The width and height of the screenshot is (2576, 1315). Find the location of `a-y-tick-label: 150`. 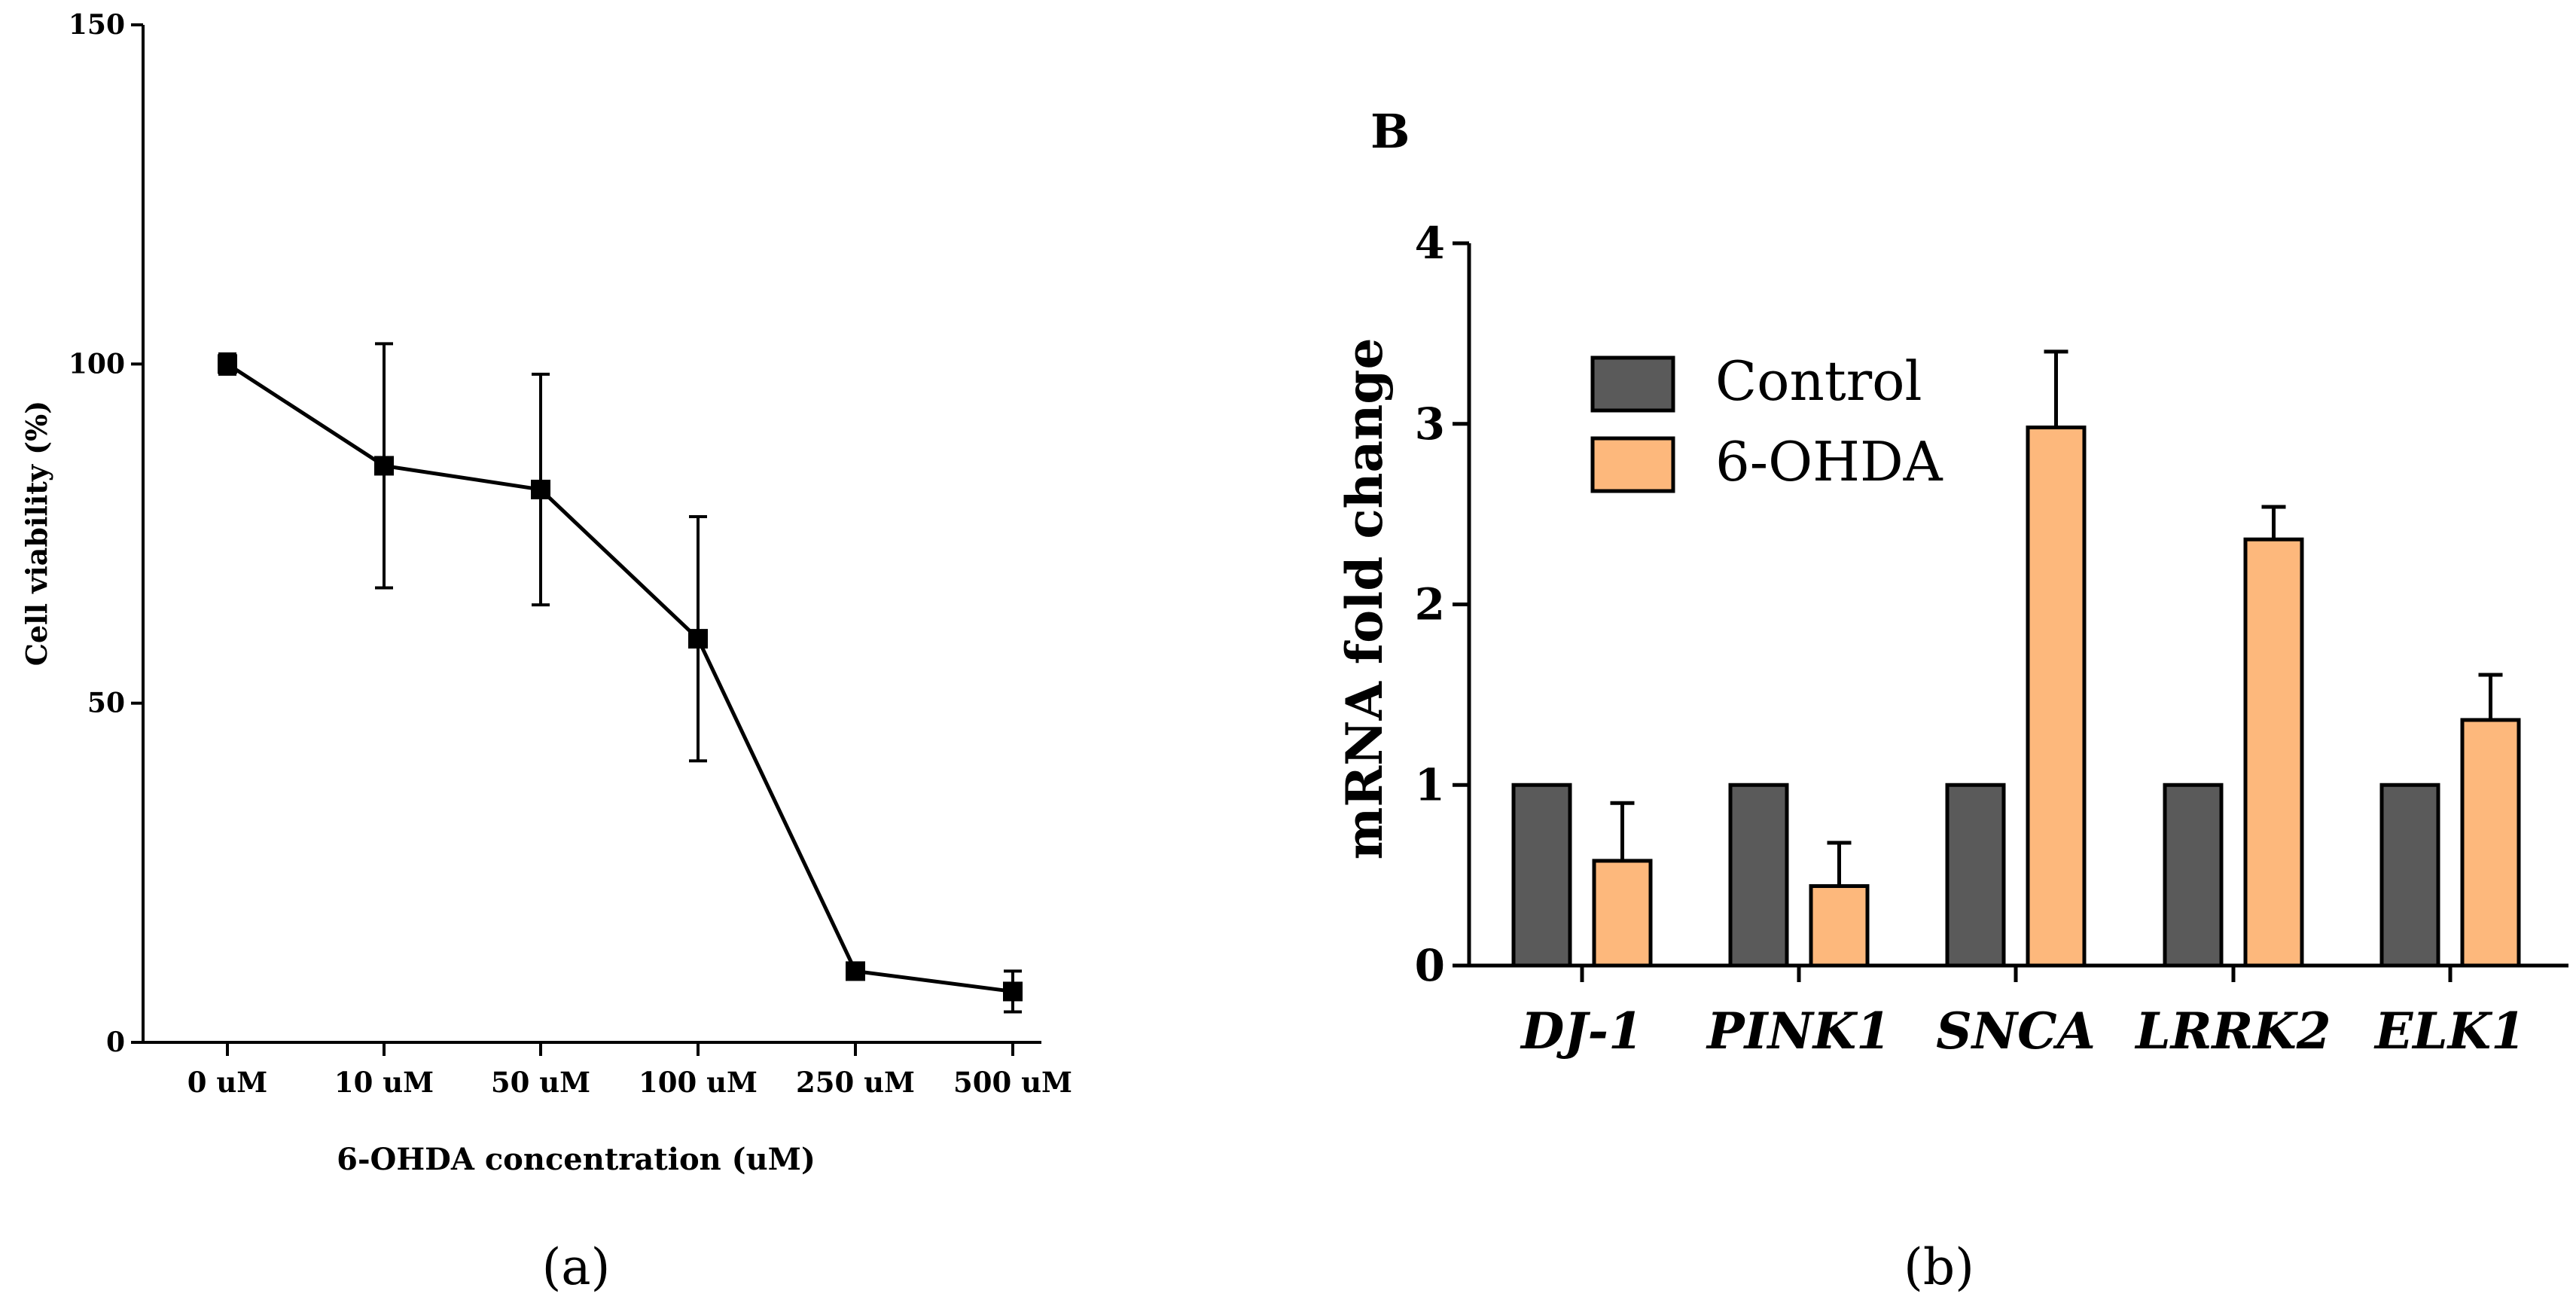

a-y-tick-label: 150 is located at coordinates (97, 25).